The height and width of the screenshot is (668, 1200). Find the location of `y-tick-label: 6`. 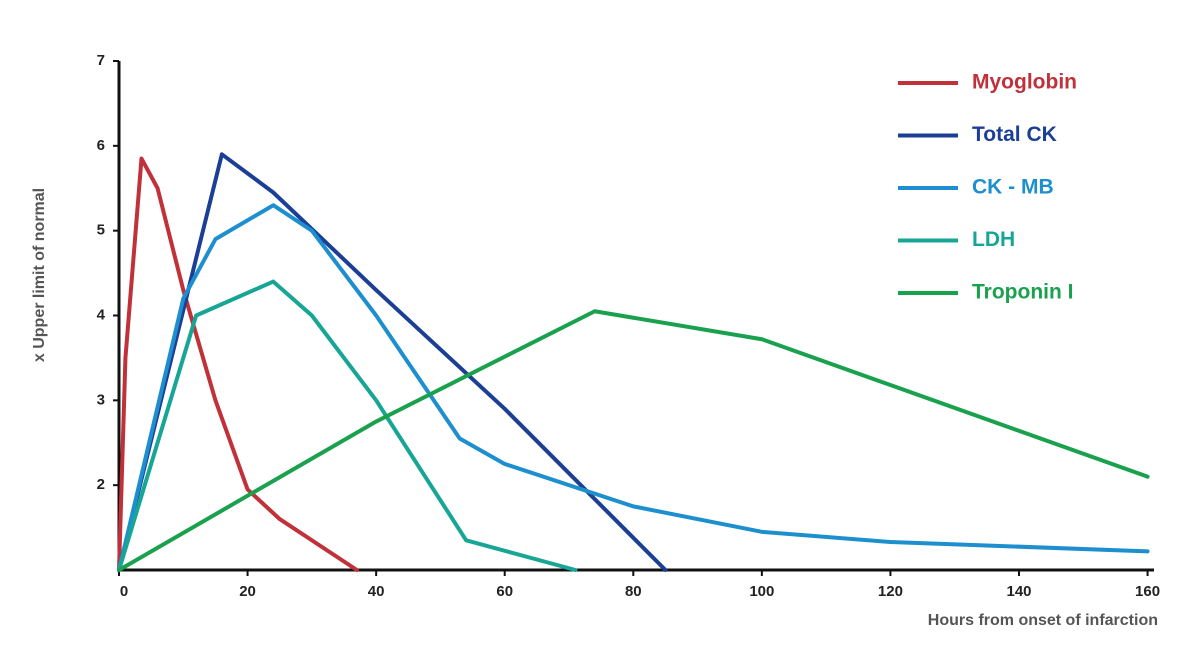

y-tick-label: 6 is located at coordinates (101, 145).